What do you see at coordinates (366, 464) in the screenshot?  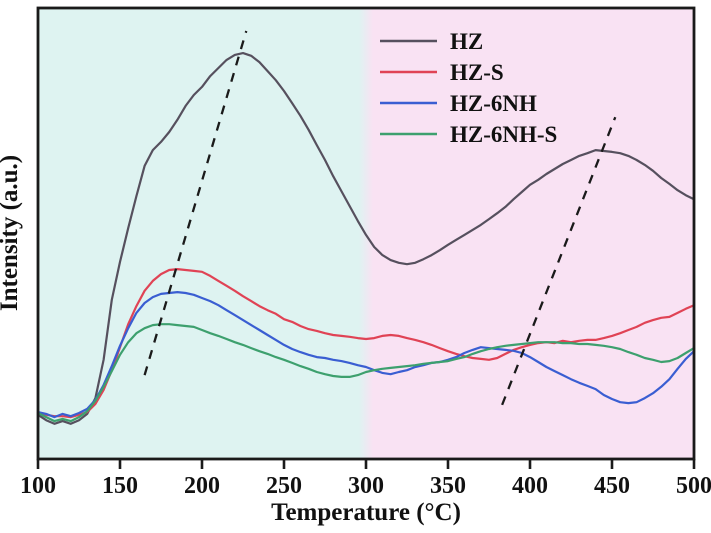 I see `x-axis-ticks` at bounding box center [366, 464].